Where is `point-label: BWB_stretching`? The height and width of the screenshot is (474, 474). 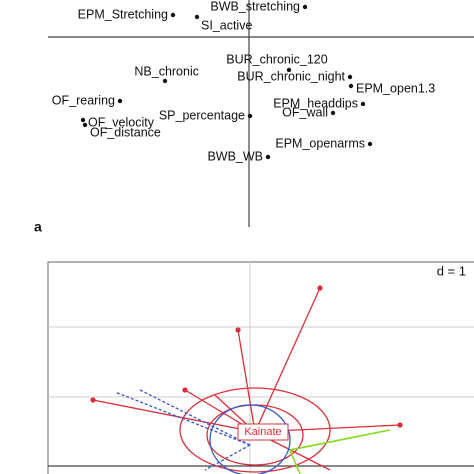 point-label: BWB_stretching is located at coordinates (255, 6).